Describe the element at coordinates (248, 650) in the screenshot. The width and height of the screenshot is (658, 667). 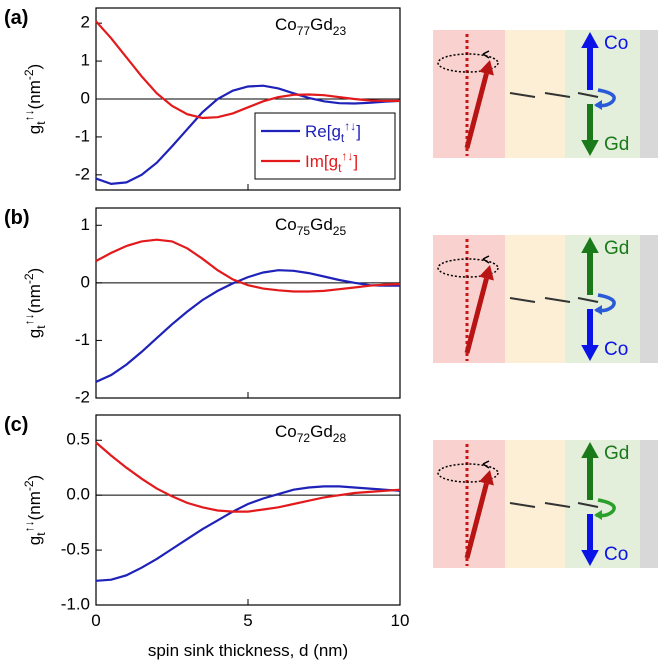
I see `x-axis-label: spin sink thickness, d (nm)` at that location.